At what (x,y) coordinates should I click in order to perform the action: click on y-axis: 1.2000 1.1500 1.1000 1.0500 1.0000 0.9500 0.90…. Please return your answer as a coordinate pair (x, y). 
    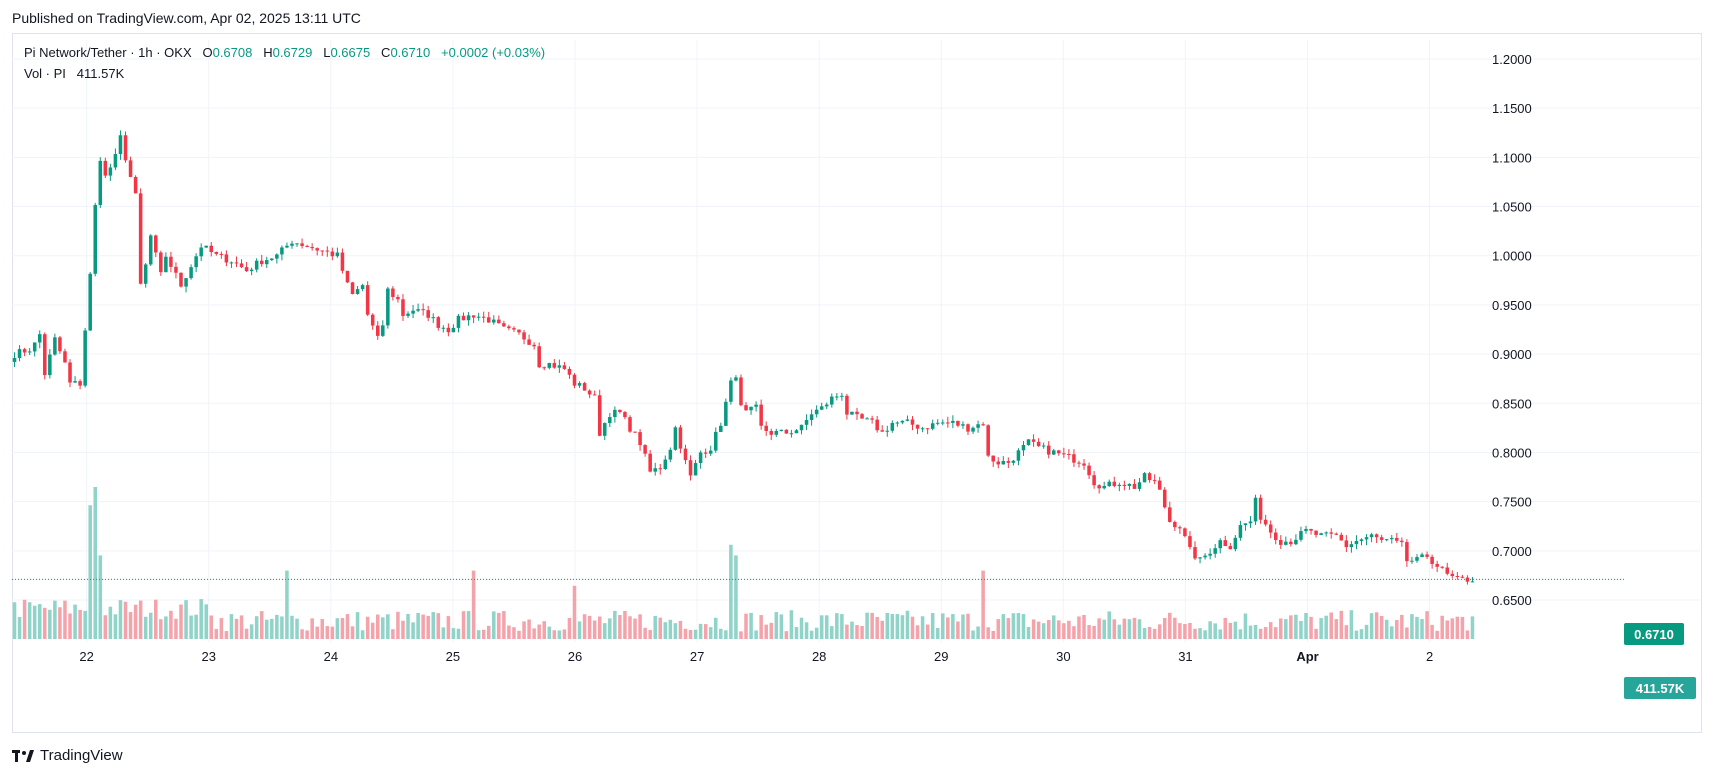
    Looking at the image, I should click on (1512, 330).